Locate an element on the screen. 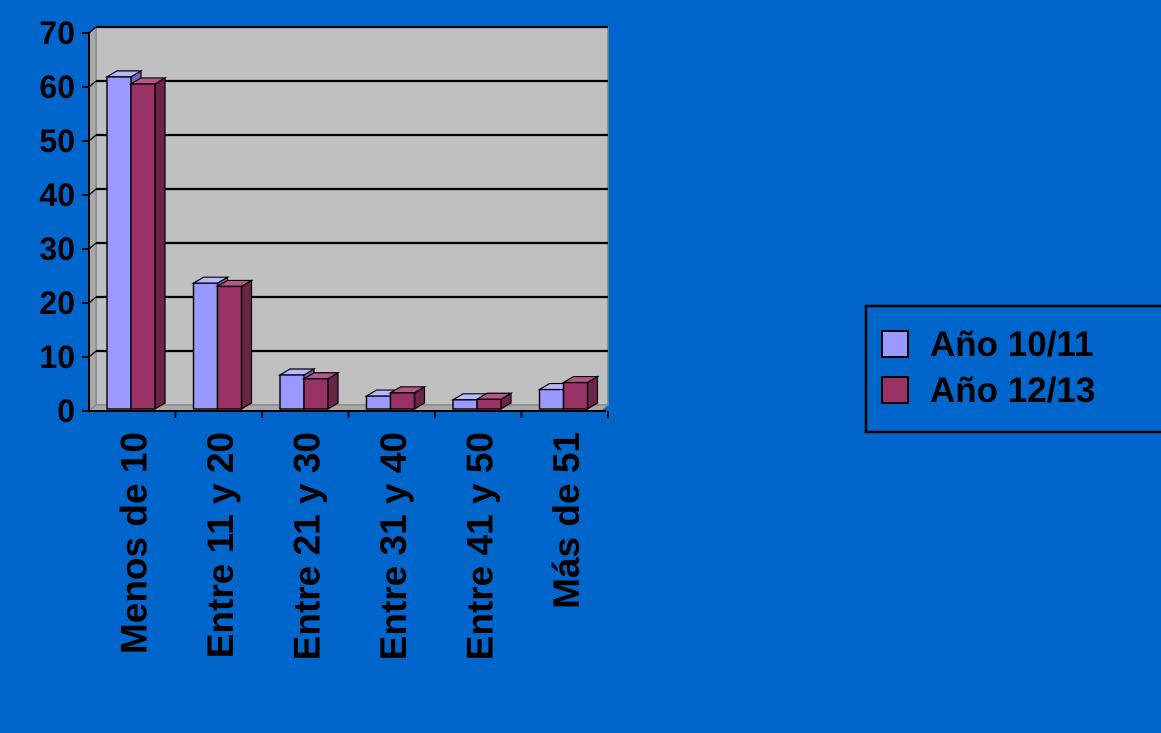 The width and height of the screenshot is (1161, 733). y-tick-label: 50 is located at coordinates (57, 141).